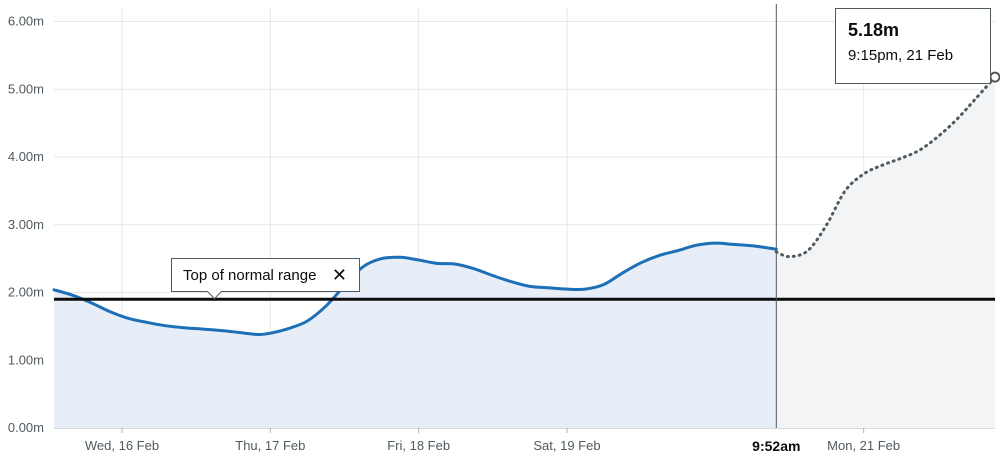 The height and width of the screenshot is (461, 1000). I want to click on y-tick-label: 3.00m, so click(26, 224).